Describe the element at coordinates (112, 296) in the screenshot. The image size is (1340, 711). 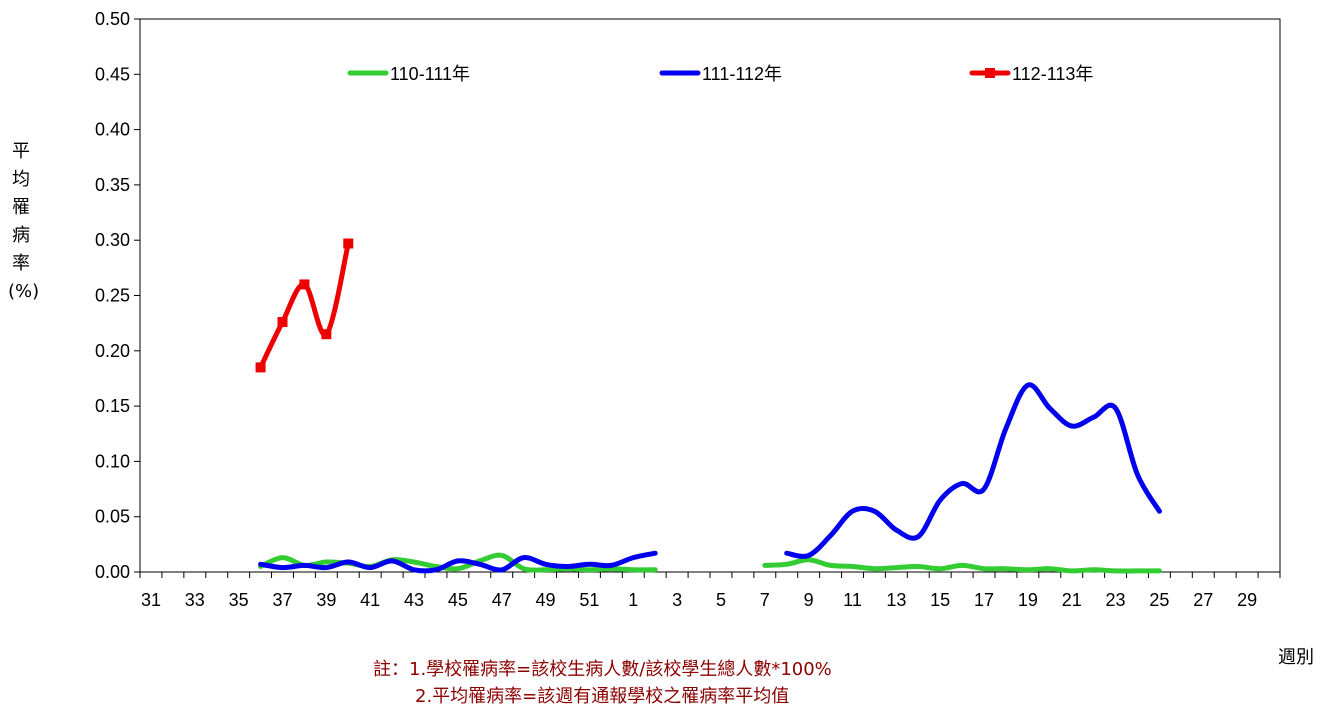
I see `y-tick-label: 0.25` at that location.